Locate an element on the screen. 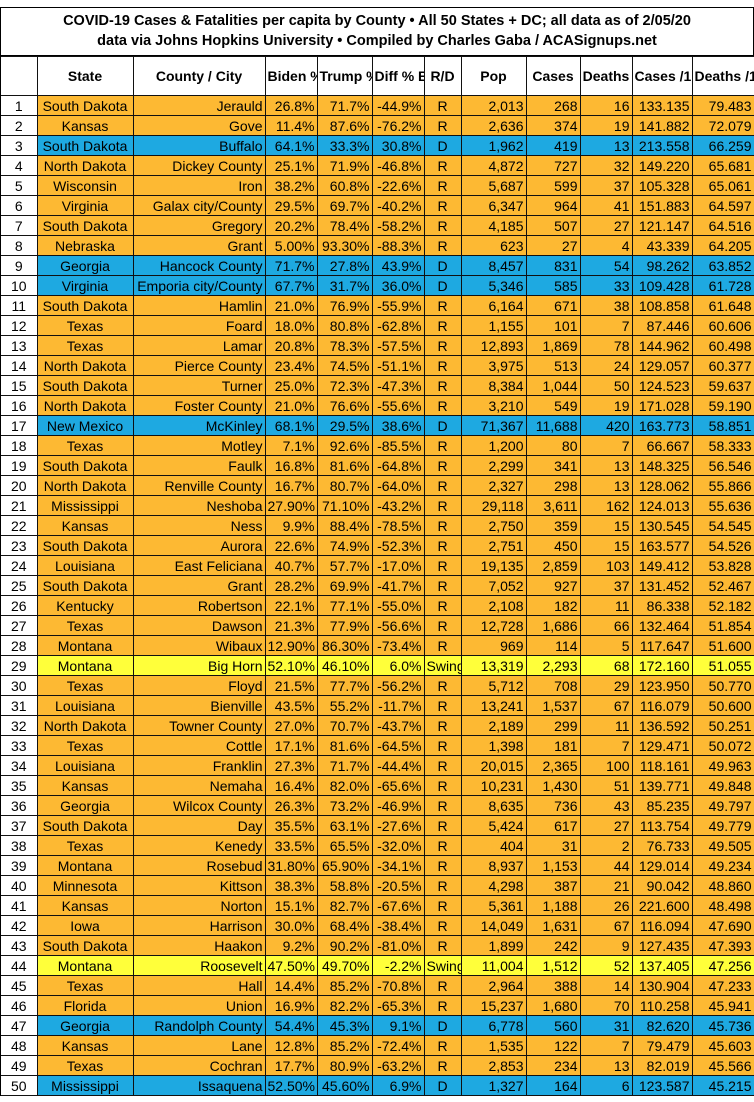 This screenshot has height=1102, width=754. cell-trump-pct: 63.1% is located at coordinates (344, 825).